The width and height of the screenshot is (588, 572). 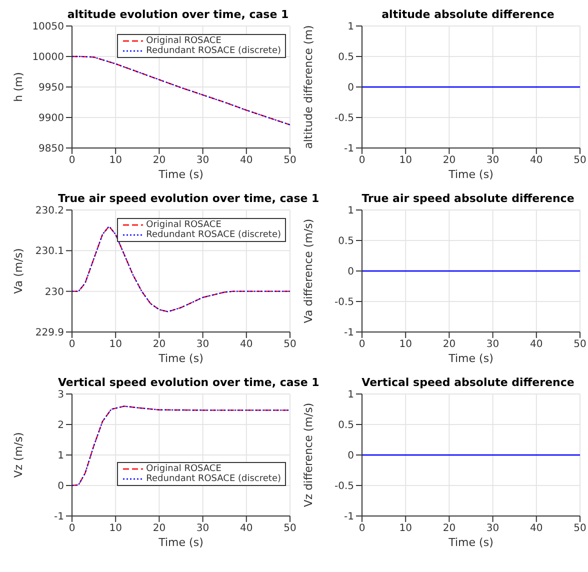 What do you see at coordinates (188, 199) in the screenshot?
I see `chart-title: True air speed evolution over time, case 1` at bounding box center [188, 199].